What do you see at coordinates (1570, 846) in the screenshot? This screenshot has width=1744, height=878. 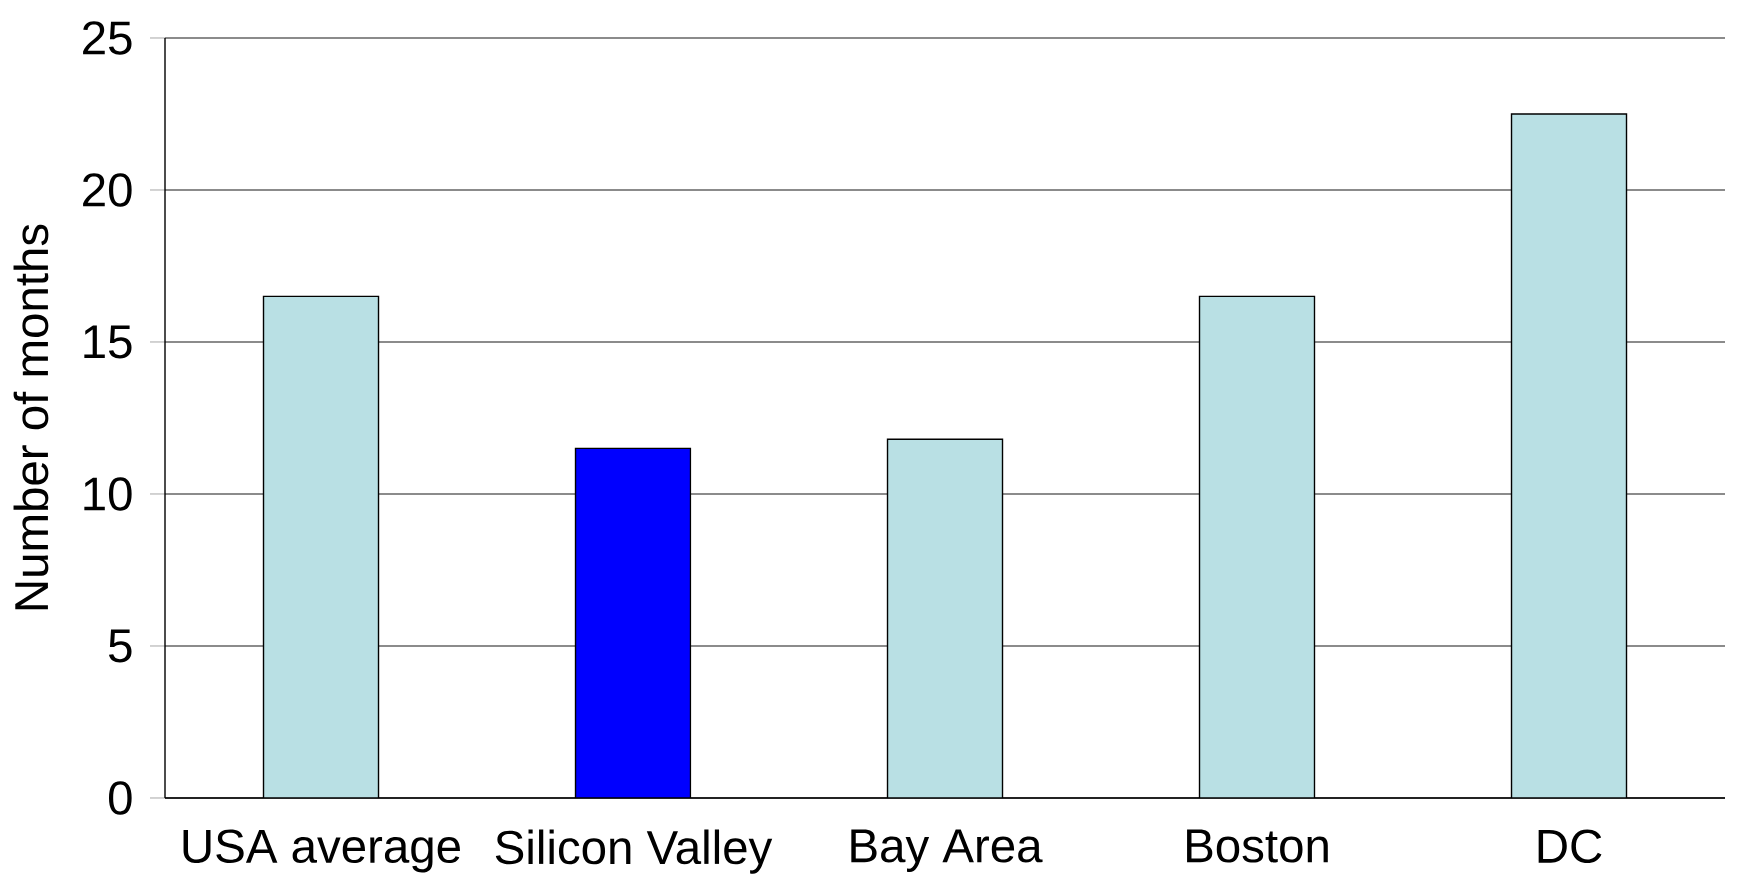 I see `x-tick-label: DC` at bounding box center [1570, 846].